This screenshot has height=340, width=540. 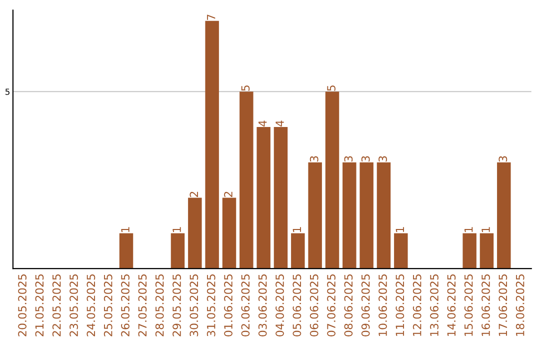 I want to click on x-tick-label: 09.06.2025, so click(x=365, y=305).